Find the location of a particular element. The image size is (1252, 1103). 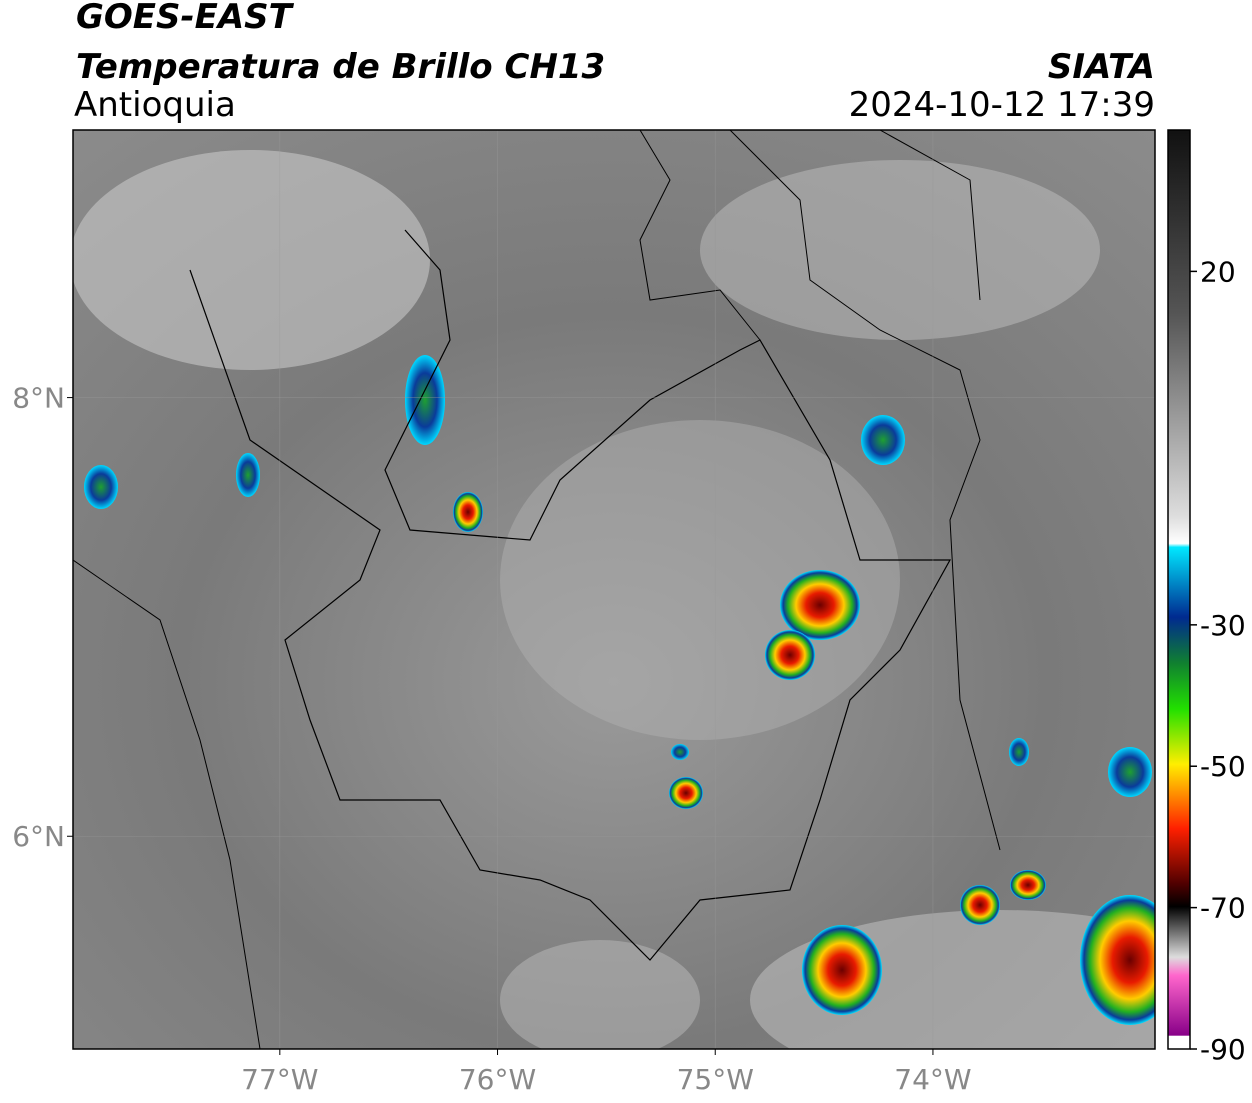

colorbar is located at coordinates (1179, 589).